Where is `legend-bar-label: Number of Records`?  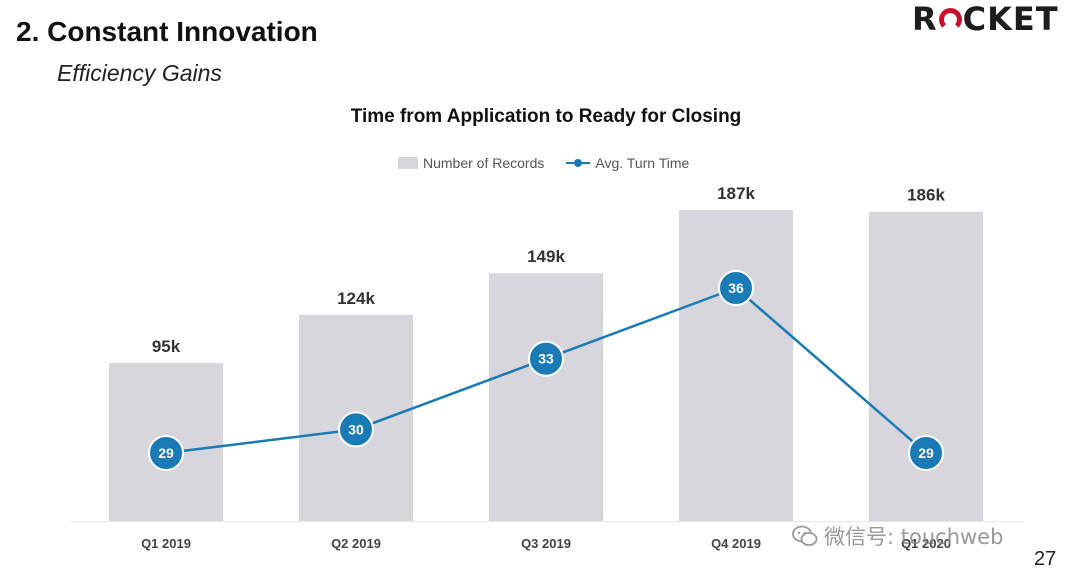 legend-bar-label: Number of Records is located at coordinates (484, 163).